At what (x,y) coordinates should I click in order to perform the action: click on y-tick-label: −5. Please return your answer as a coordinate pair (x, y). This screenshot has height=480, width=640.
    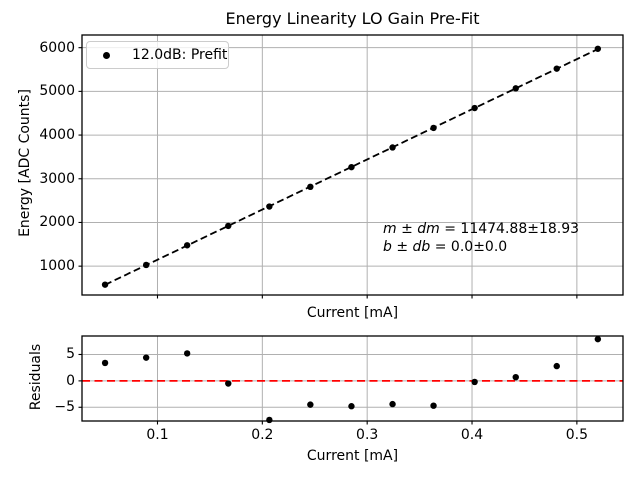
    Looking at the image, I should click on (64, 407).